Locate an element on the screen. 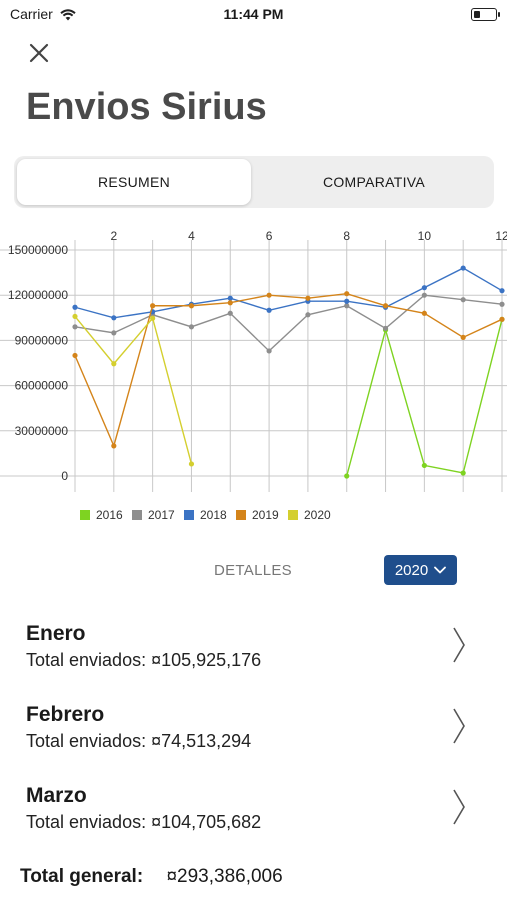 This screenshot has width=507, height=900. grand-total-value: ¤293,386,006 is located at coordinates (224, 876).